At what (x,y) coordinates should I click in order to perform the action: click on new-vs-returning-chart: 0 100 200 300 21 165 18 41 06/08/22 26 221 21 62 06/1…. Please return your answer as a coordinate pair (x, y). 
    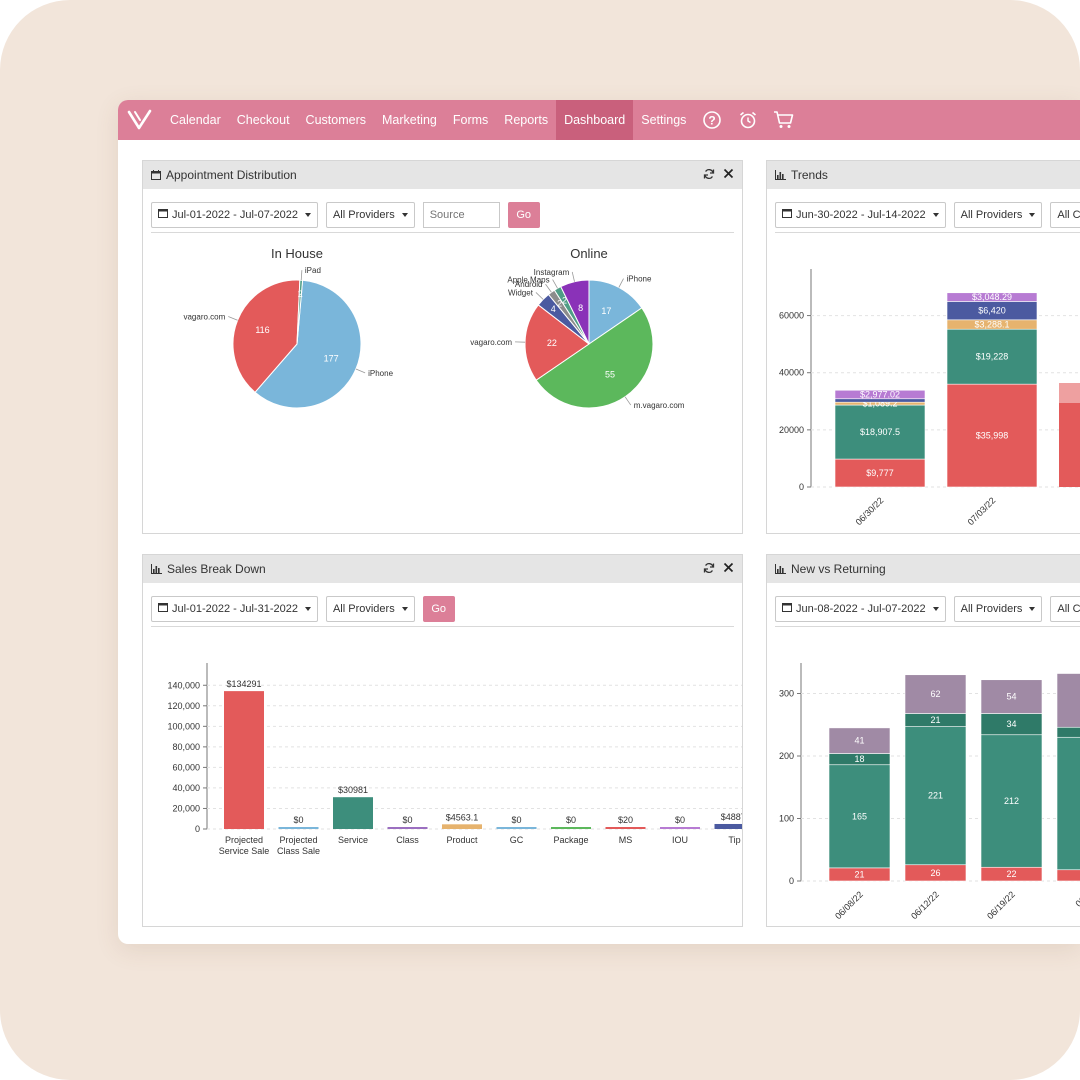
    Looking at the image, I should click on (929, 792).